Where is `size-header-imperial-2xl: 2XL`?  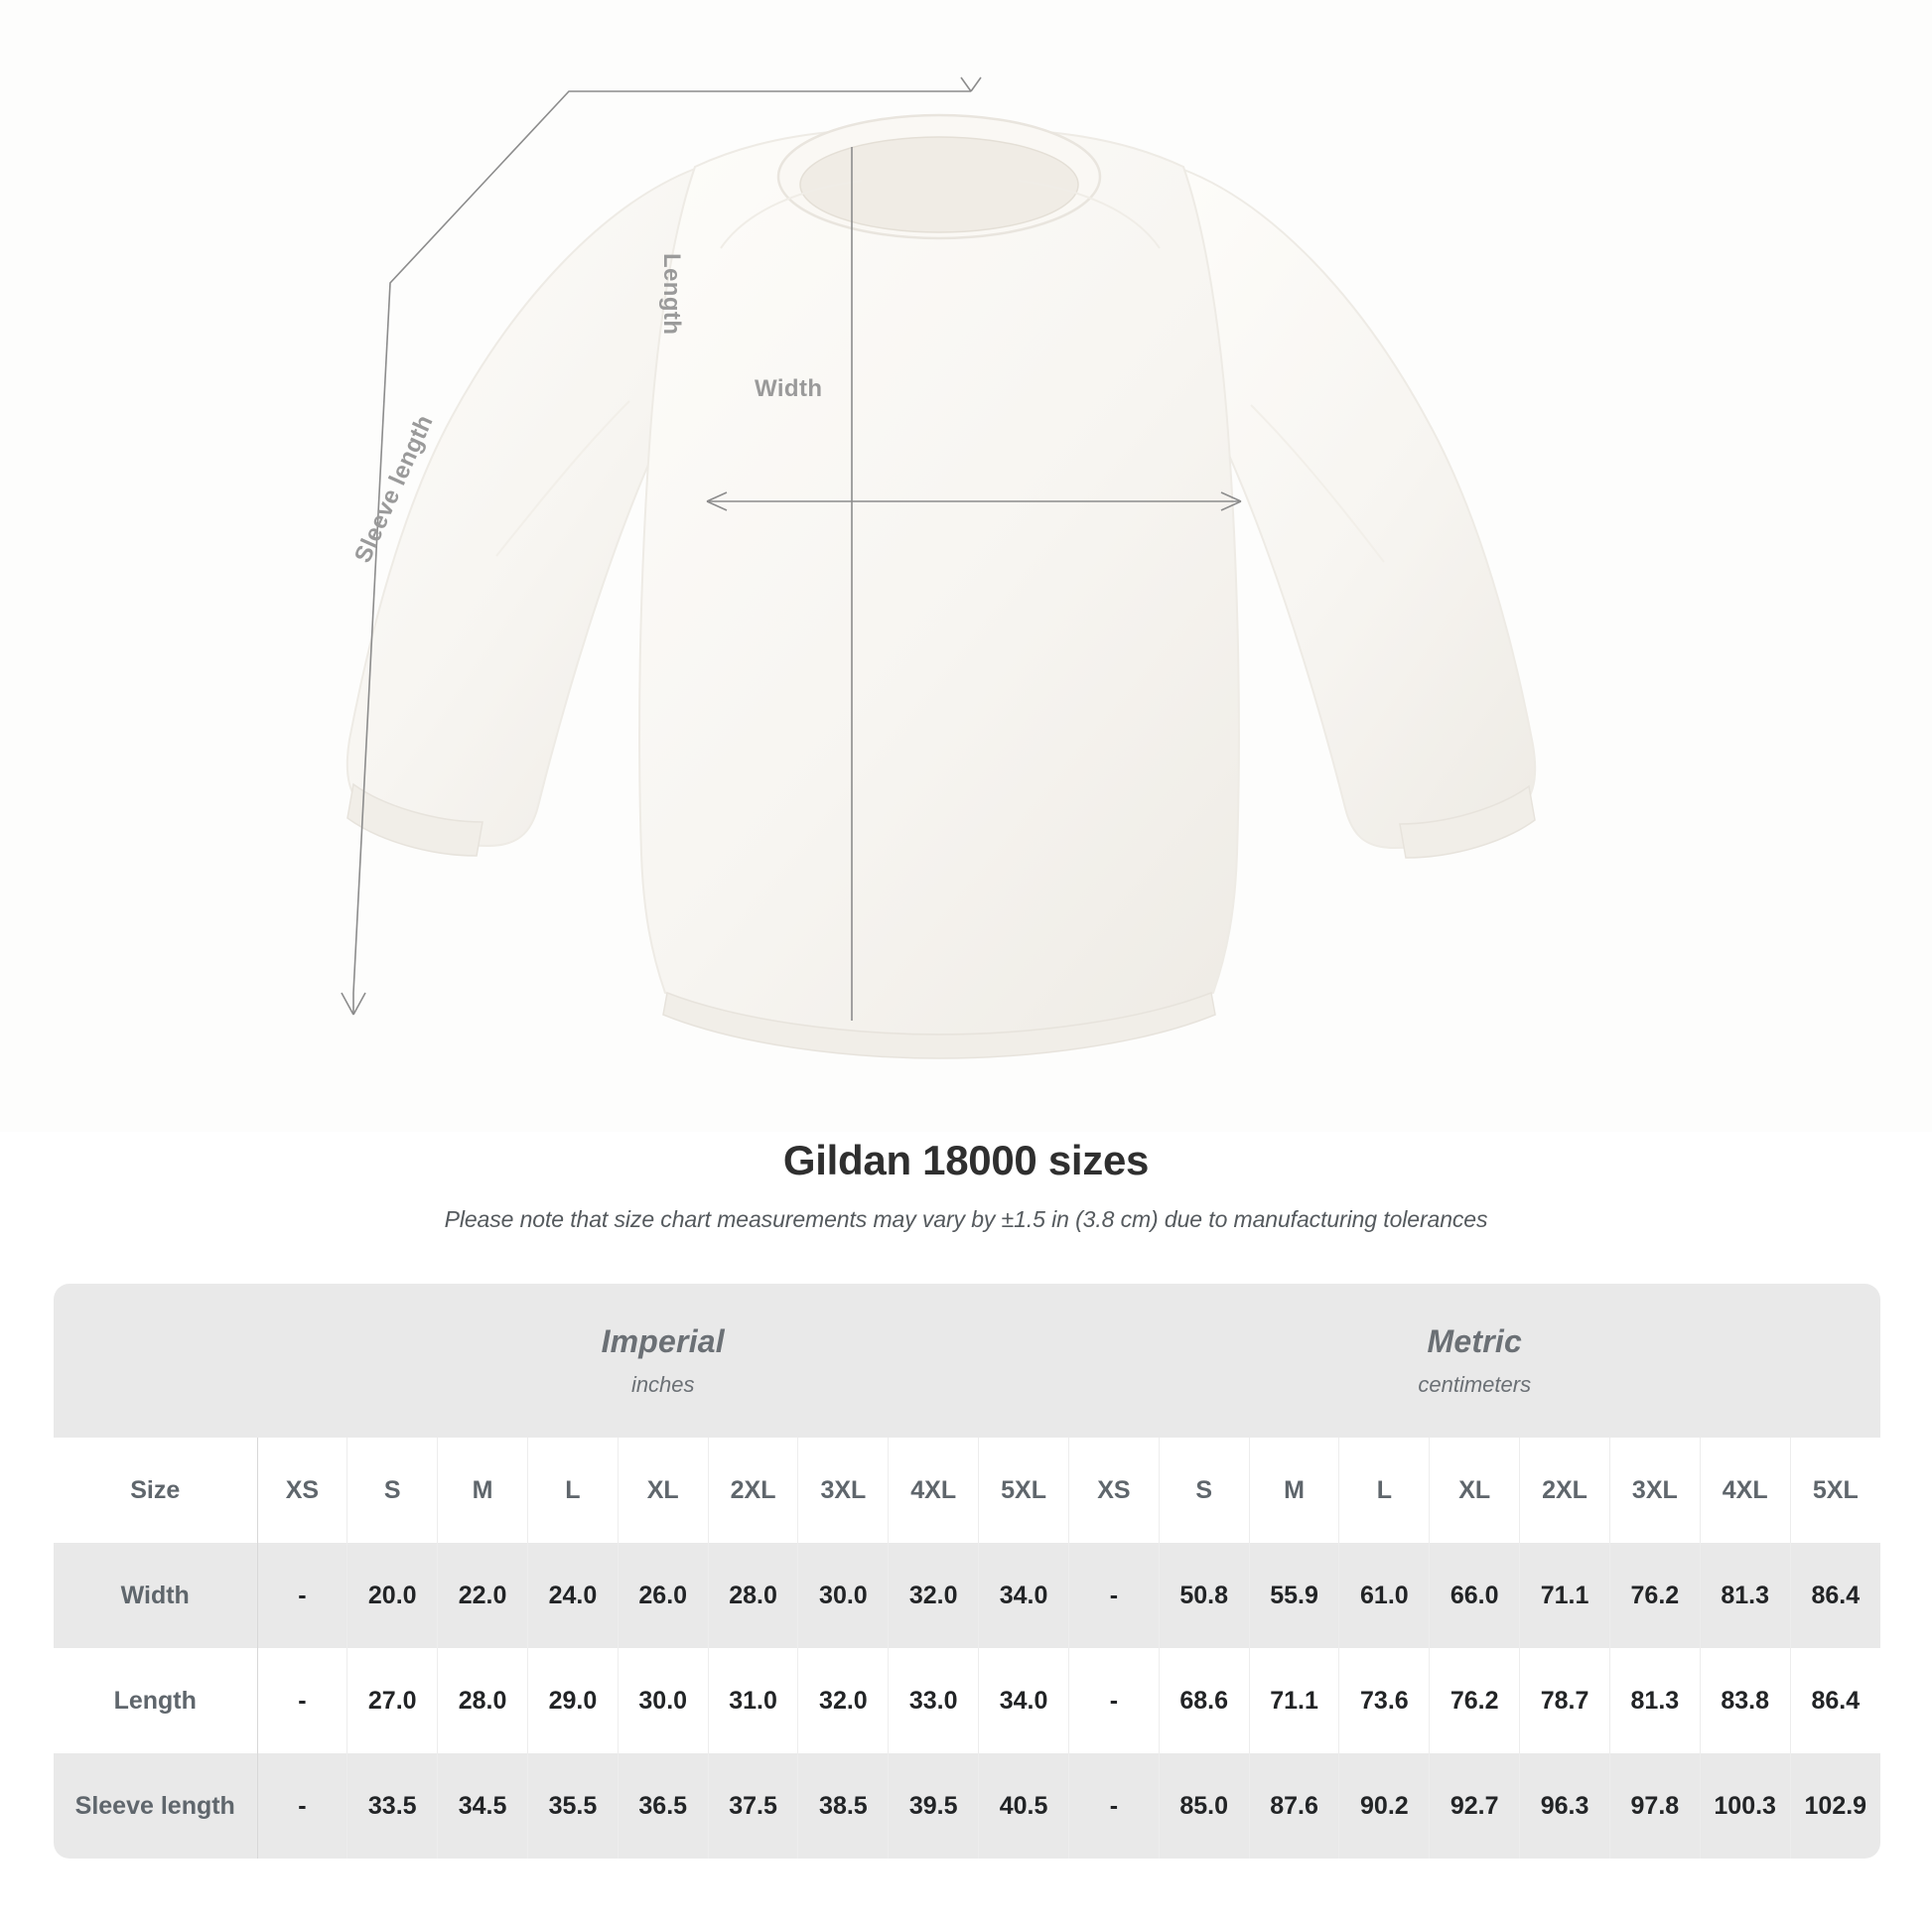 size-header-imperial-2xl: 2XL is located at coordinates (753, 1491).